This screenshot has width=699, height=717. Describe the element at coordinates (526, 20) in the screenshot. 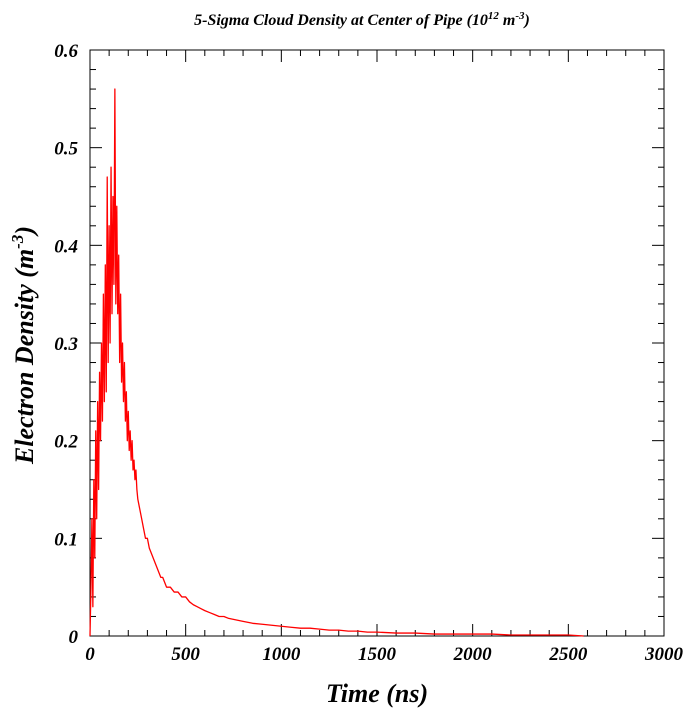

I see `chart-title-end: )` at that location.